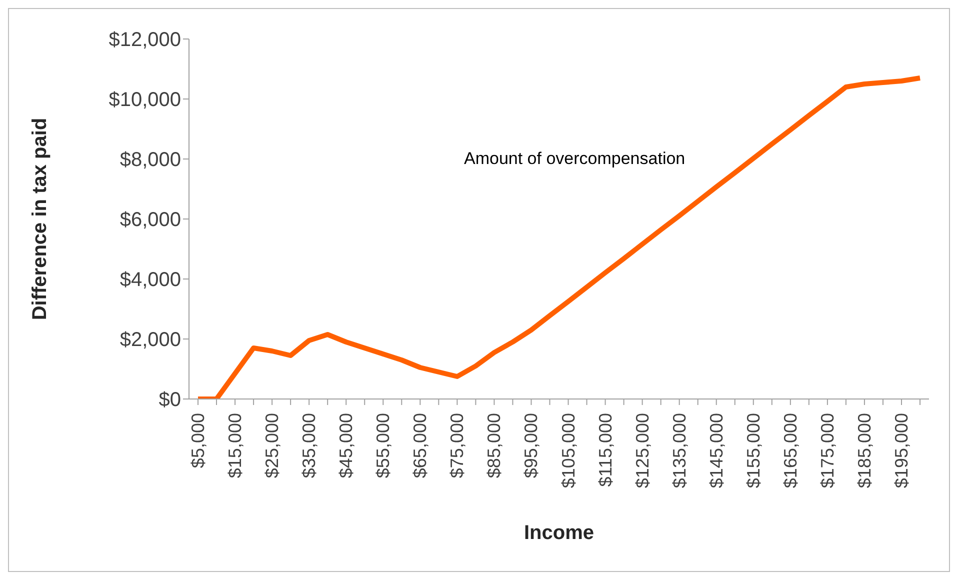 The image size is (957, 578). I want to click on y-tick-label: $2,000, so click(150, 340).